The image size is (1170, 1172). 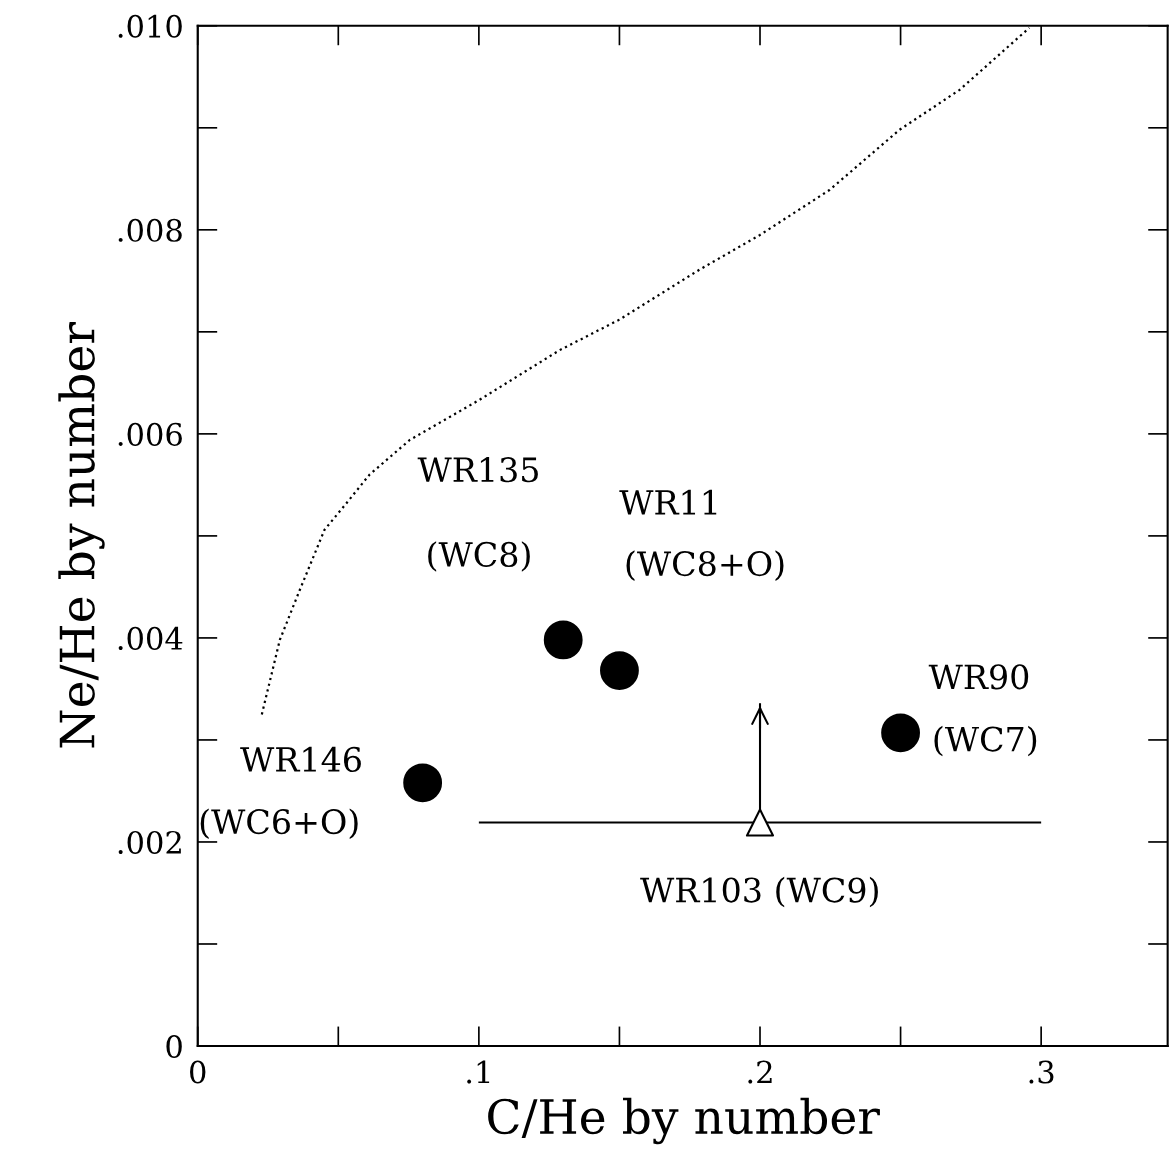 What do you see at coordinates (150, 230) in the screenshot?
I see `y-tick-label: .008` at bounding box center [150, 230].